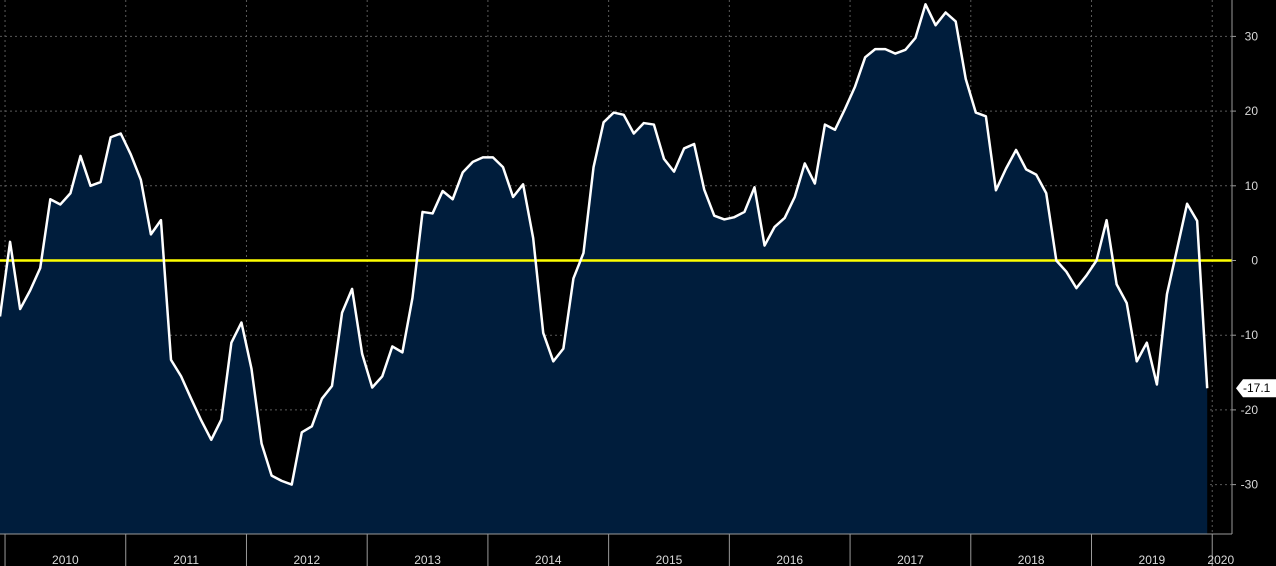 The image size is (1276, 566). What do you see at coordinates (1250, 485) in the screenshot?
I see `y-tick-label: -30` at bounding box center [1250, 485].